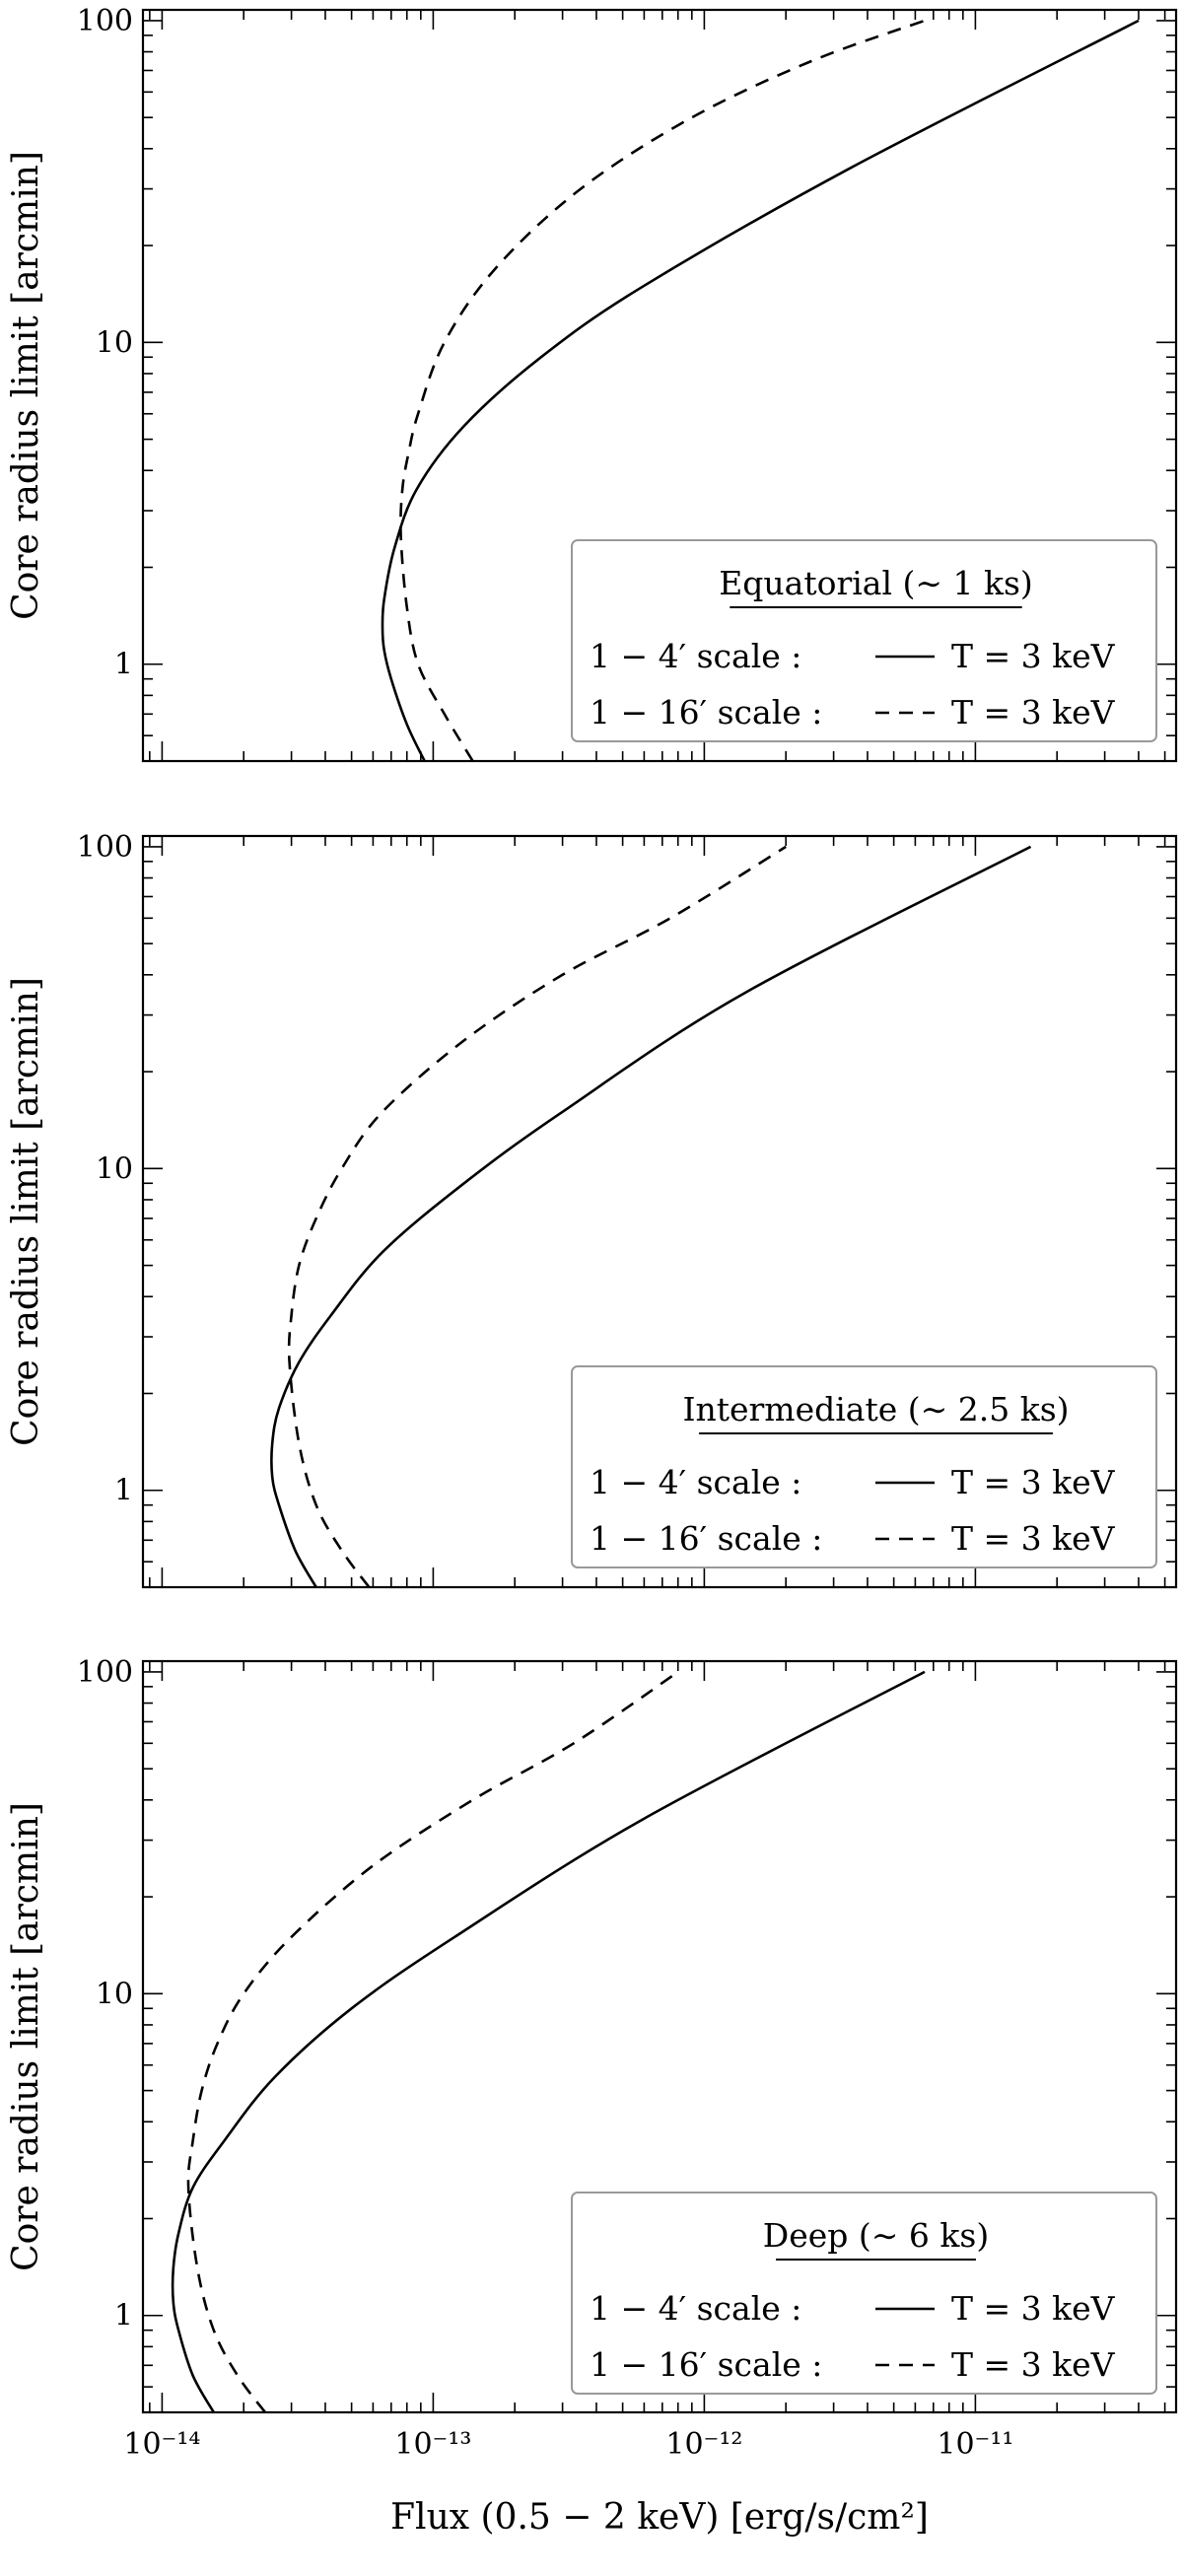  What do you see at coordinates (703, 2444) in the screenshot?
I see `x-tick-label: 10⁻¹²` at bounding box center [703, 2444].